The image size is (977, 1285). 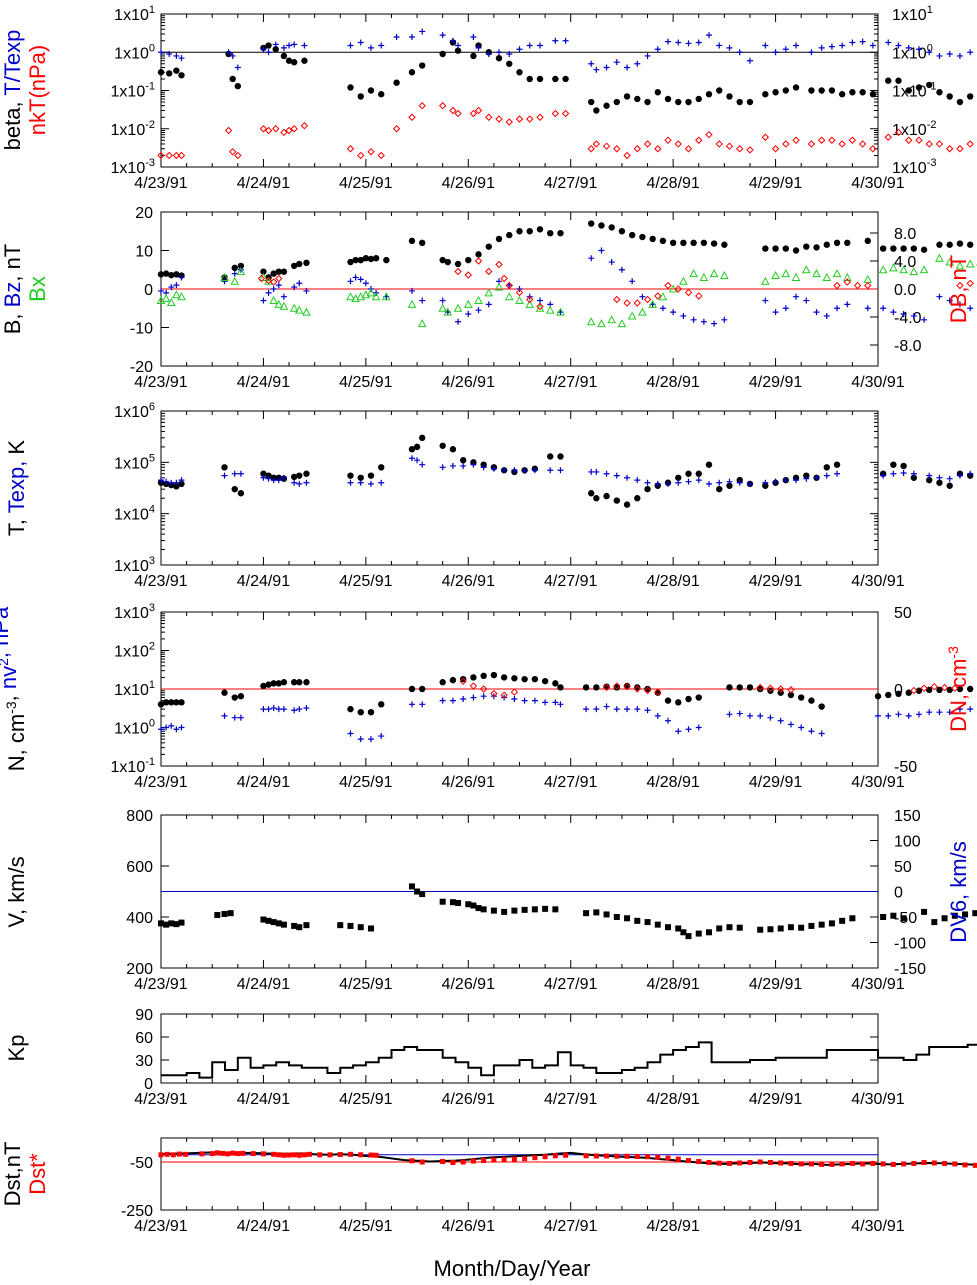 What do you see at coordinates (775, 581) in the screenshot?
I see `x-tick-label: 4/29/91` at bounding box center [775, 581].